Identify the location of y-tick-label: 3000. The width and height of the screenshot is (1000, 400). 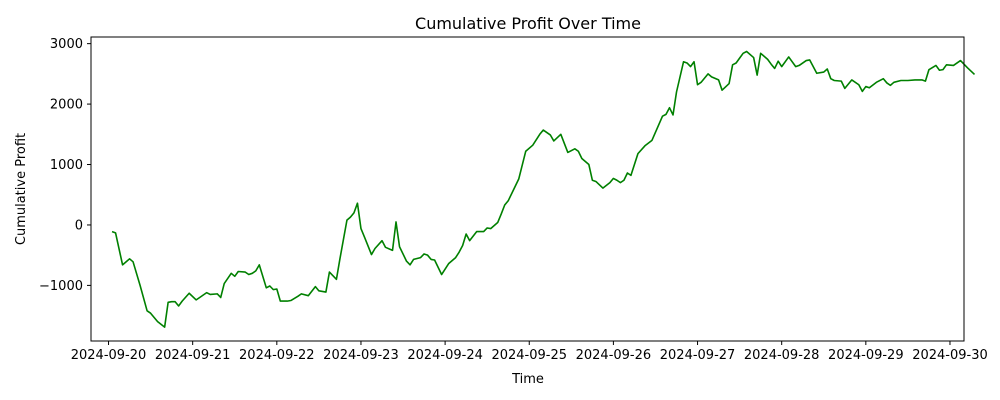
(66, 44).